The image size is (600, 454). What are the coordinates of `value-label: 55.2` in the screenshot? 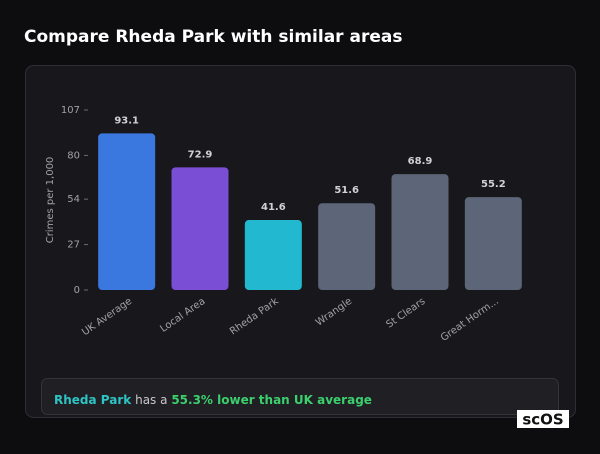 It's located at (493, 184).